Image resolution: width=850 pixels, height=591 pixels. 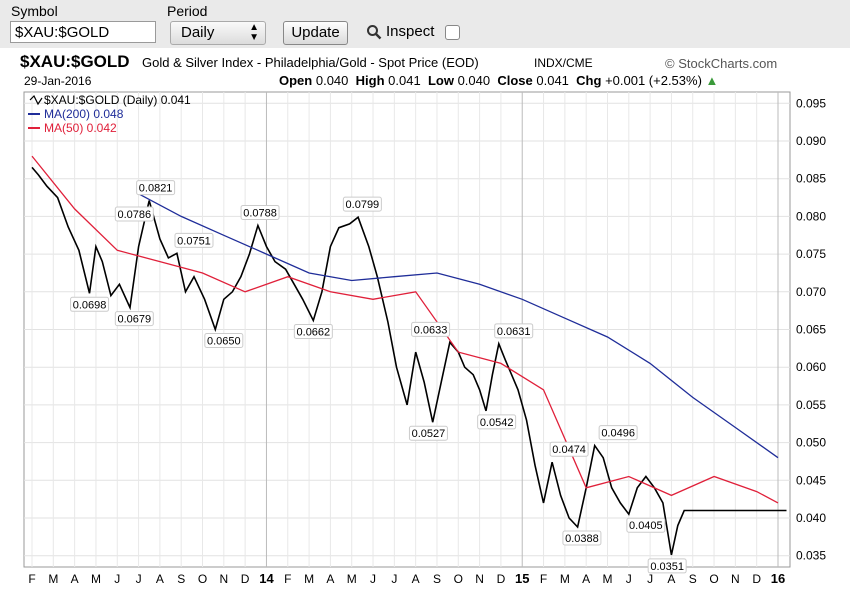 I want to click on annotation-label: 0.0351, so click(x=667, y=567).